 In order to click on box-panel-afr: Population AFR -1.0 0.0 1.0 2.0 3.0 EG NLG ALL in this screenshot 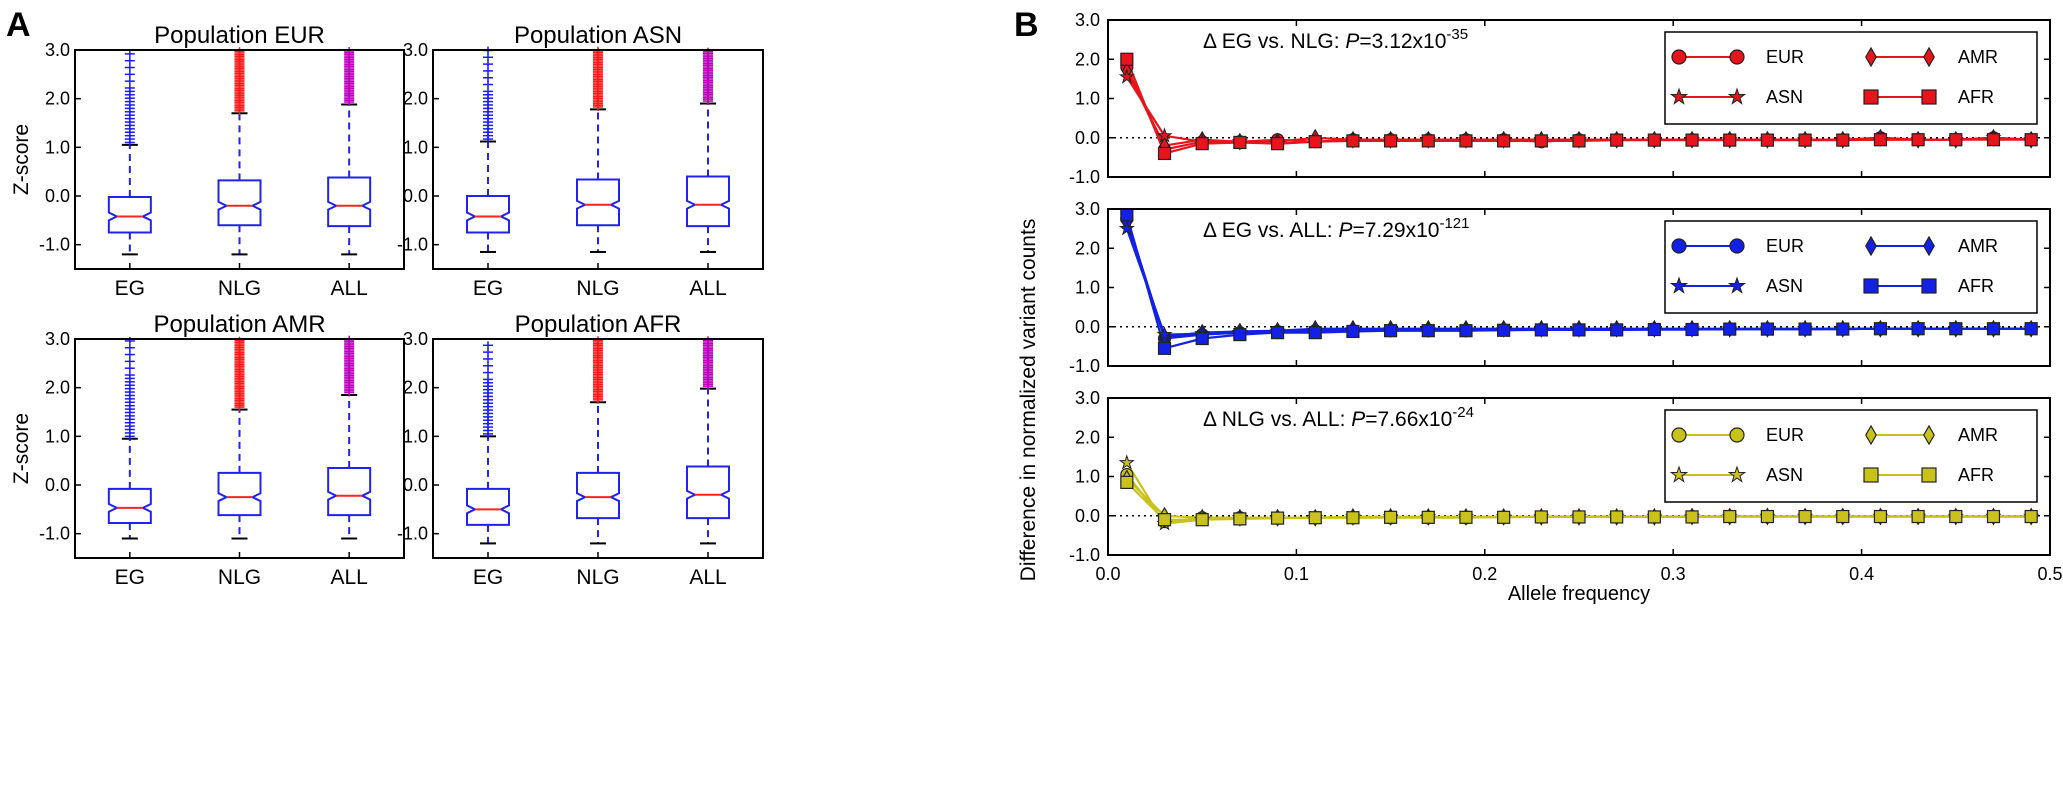, I will do `click(580, 450)`.